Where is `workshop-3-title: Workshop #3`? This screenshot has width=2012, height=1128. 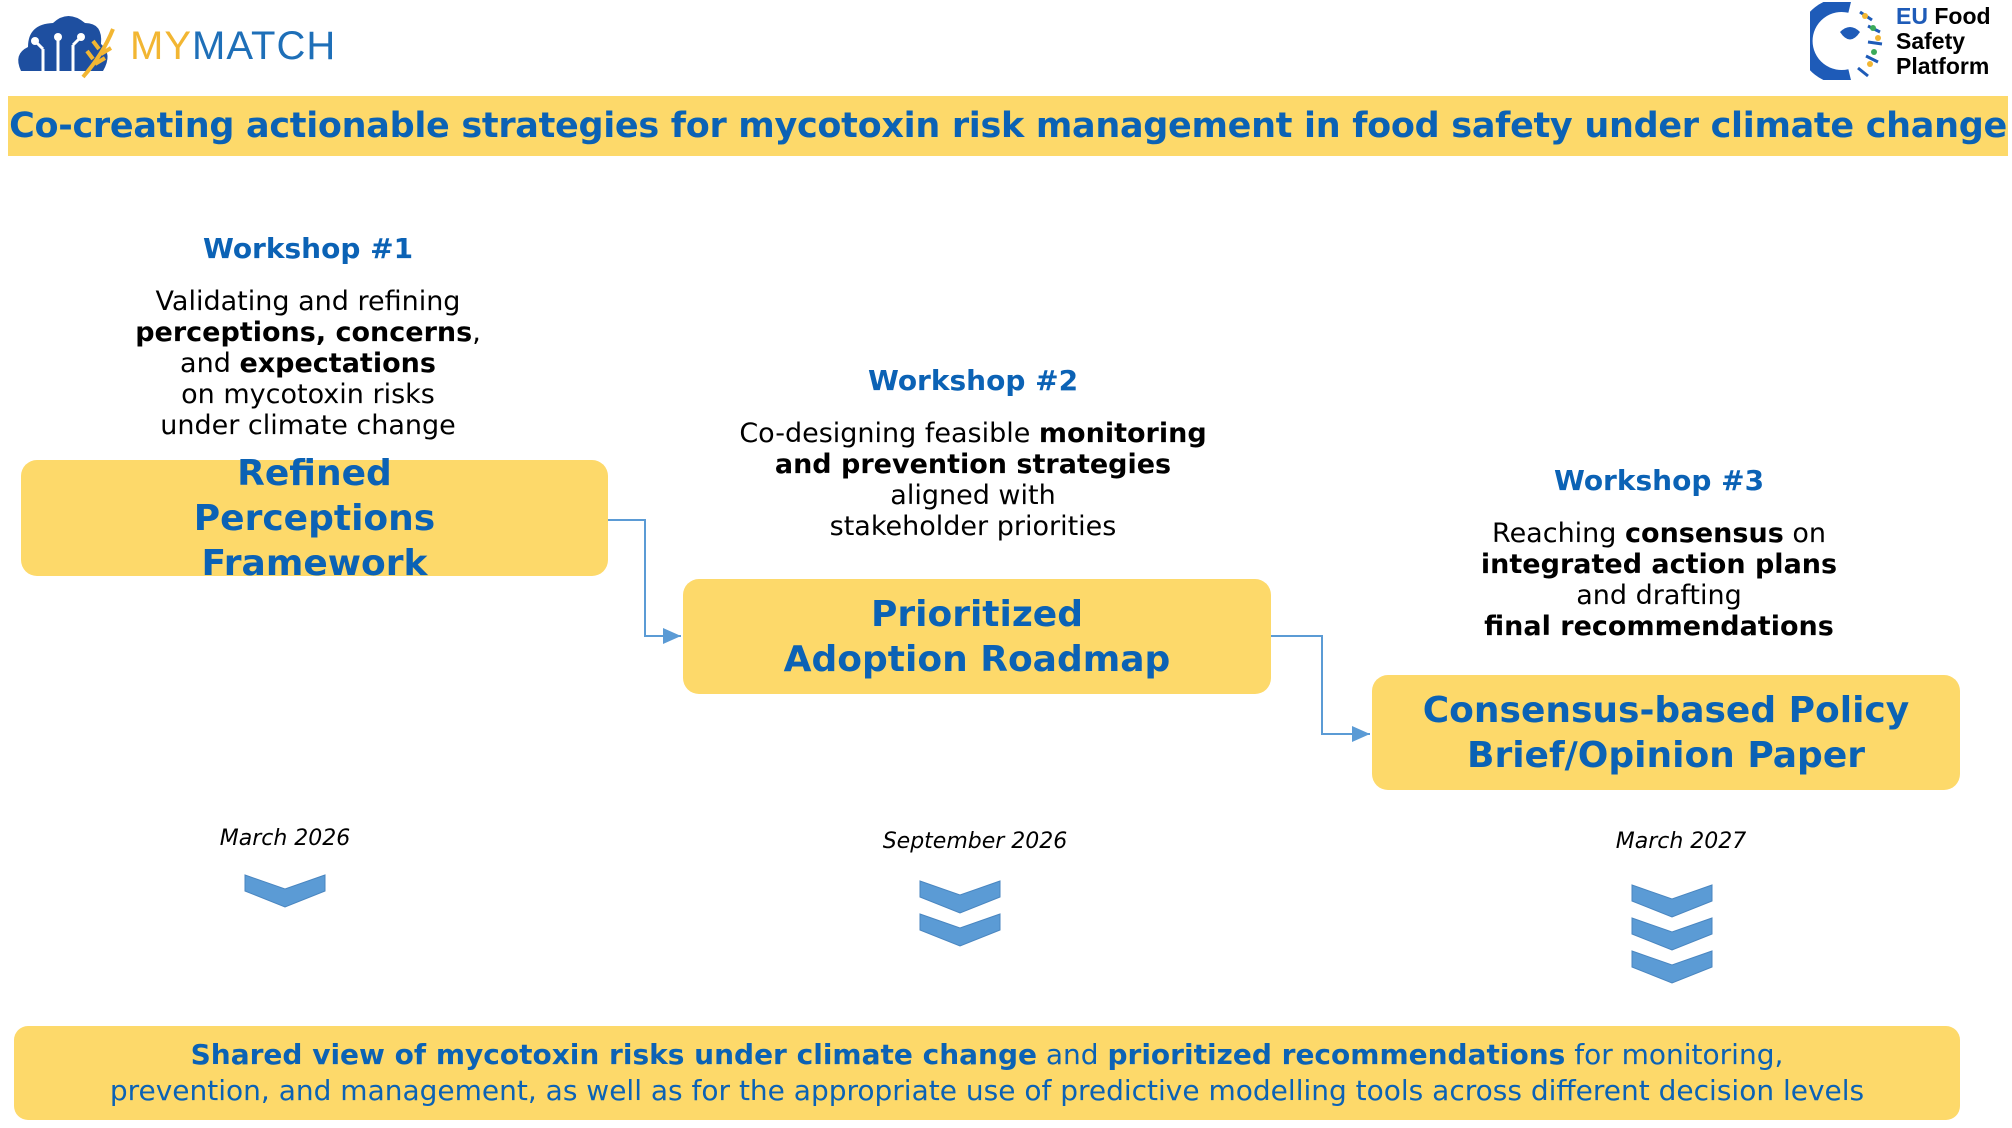 workshop-3-title: Workshop #3 is located at coordinates (1659, 480).